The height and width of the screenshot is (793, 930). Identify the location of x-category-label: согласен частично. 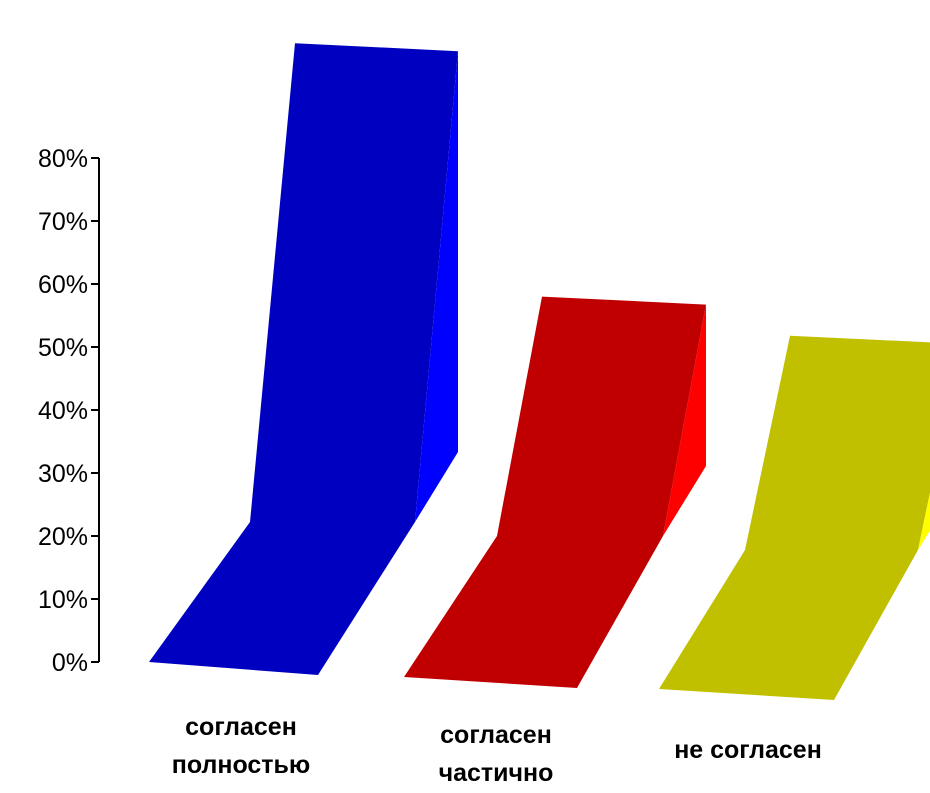
(496, 754).